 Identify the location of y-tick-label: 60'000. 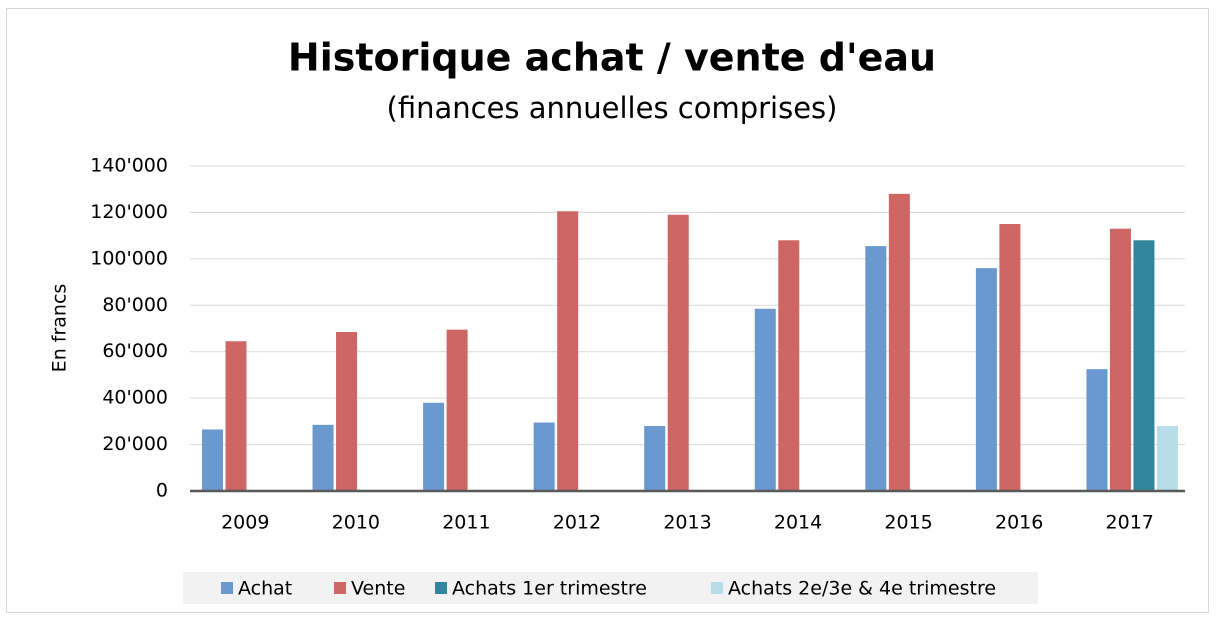
(135, 351).